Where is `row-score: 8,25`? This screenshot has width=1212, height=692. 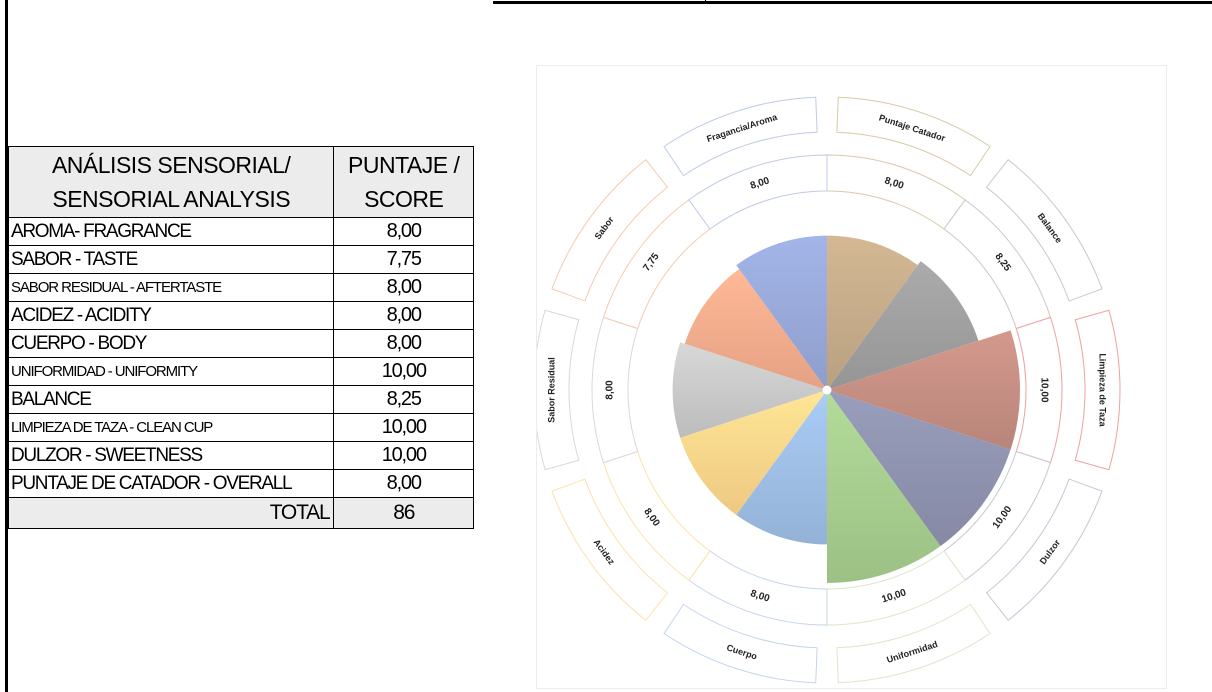 row-score: 8,25 is located at coordinates (403, 399).